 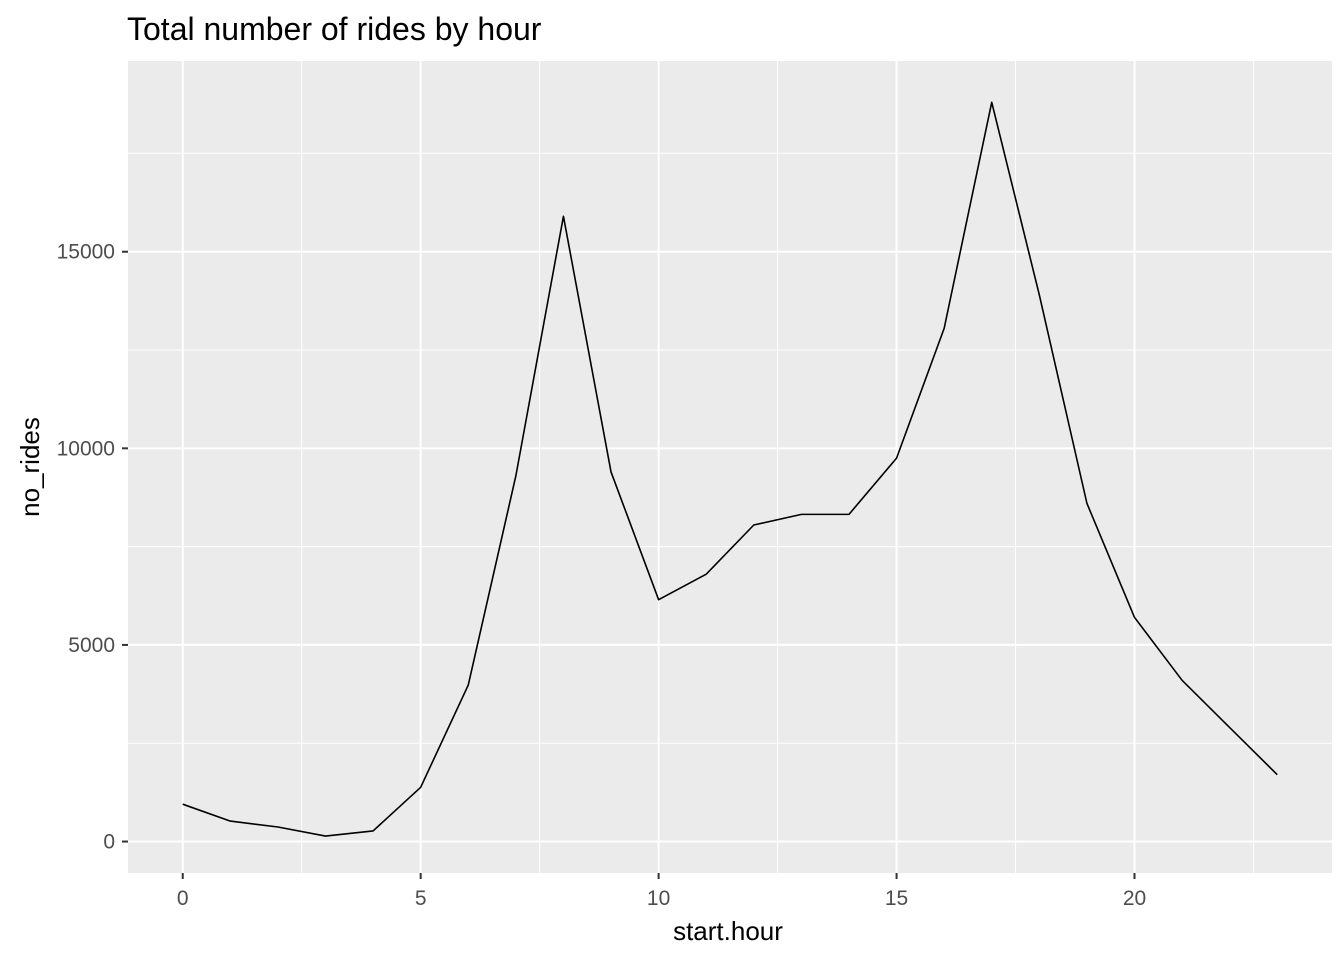 What do you see at coordinates (658, 898) in the screenshot?
I see `x-tick-label: 10` at bounding box center [658, 898].